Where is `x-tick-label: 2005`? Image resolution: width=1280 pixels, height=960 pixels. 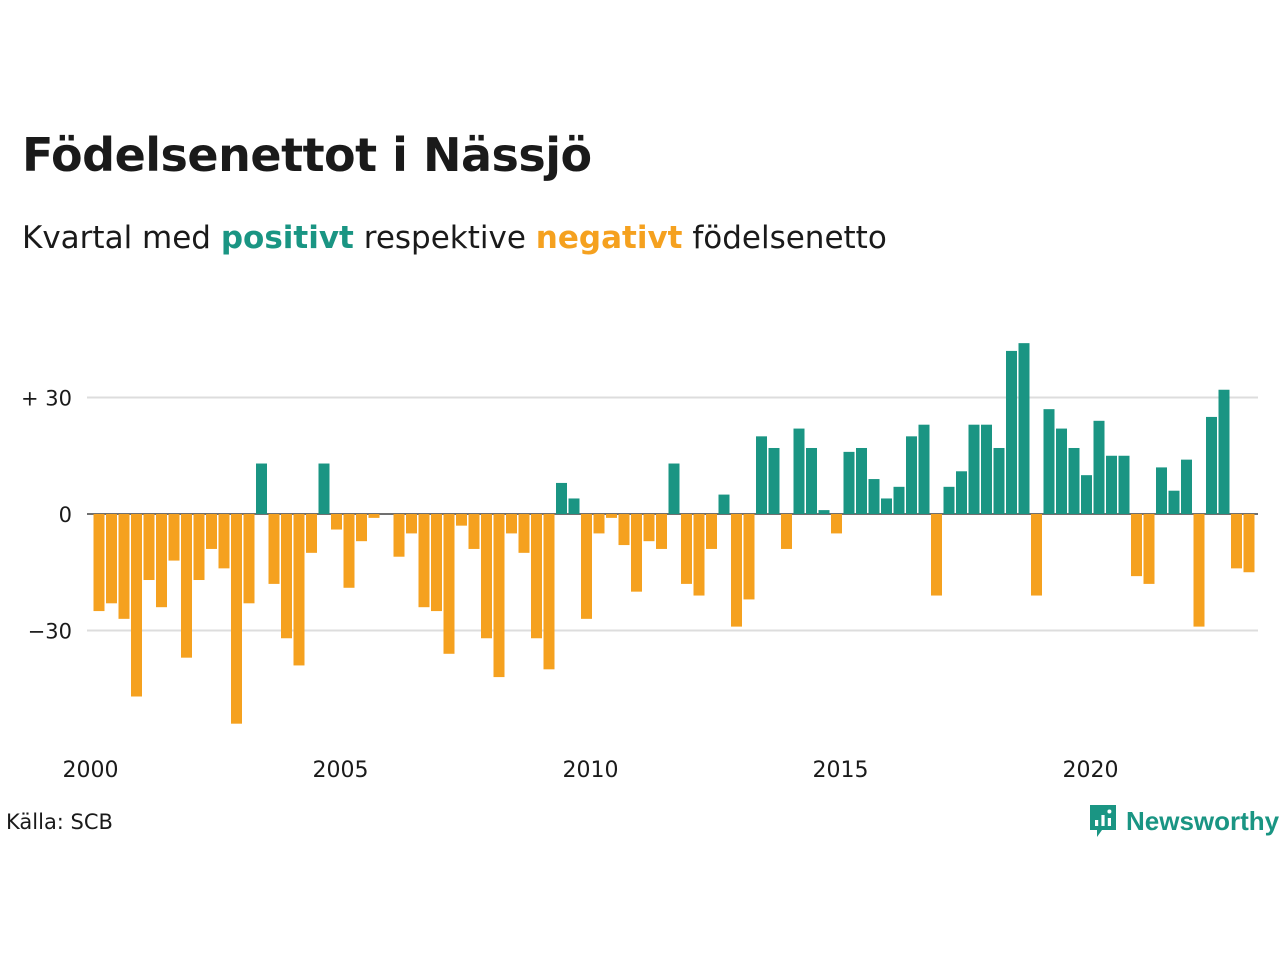 x-tick-label: 2005 is located at coordinates (341, 770).